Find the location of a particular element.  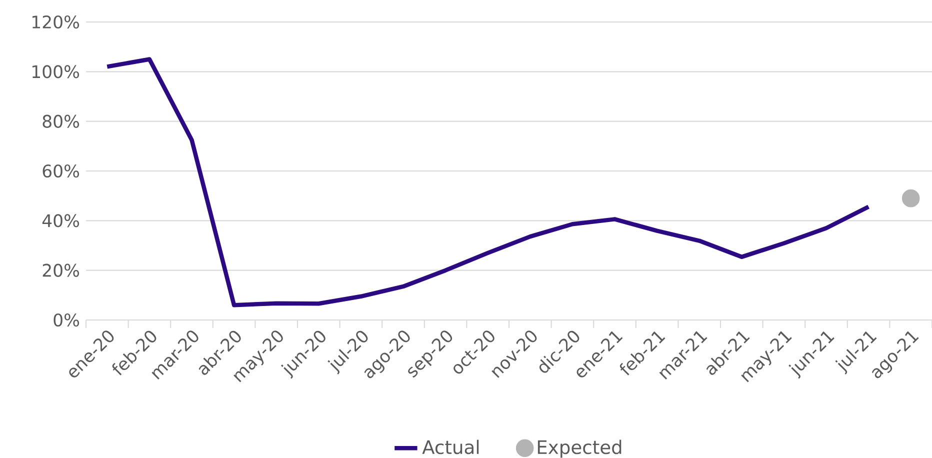

y-tick-label: 100% is located at coordinates (56, 71).